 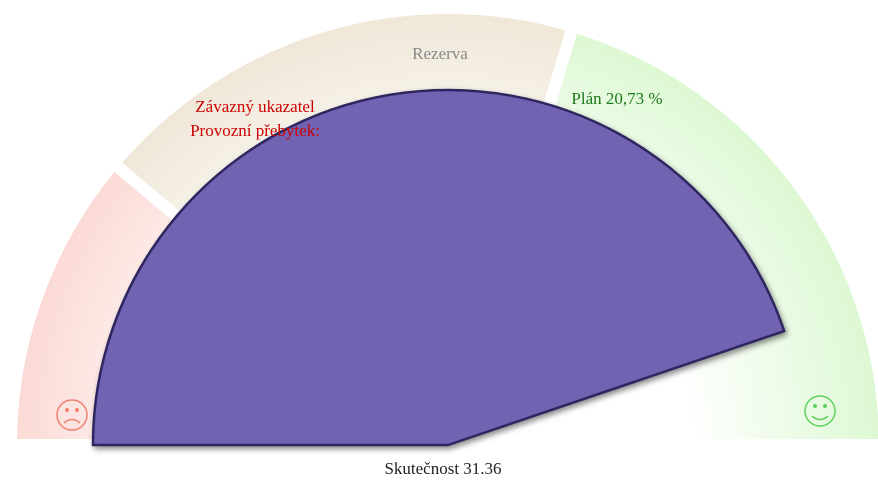 I want to click on sad-face, so click(x=72, y=415).